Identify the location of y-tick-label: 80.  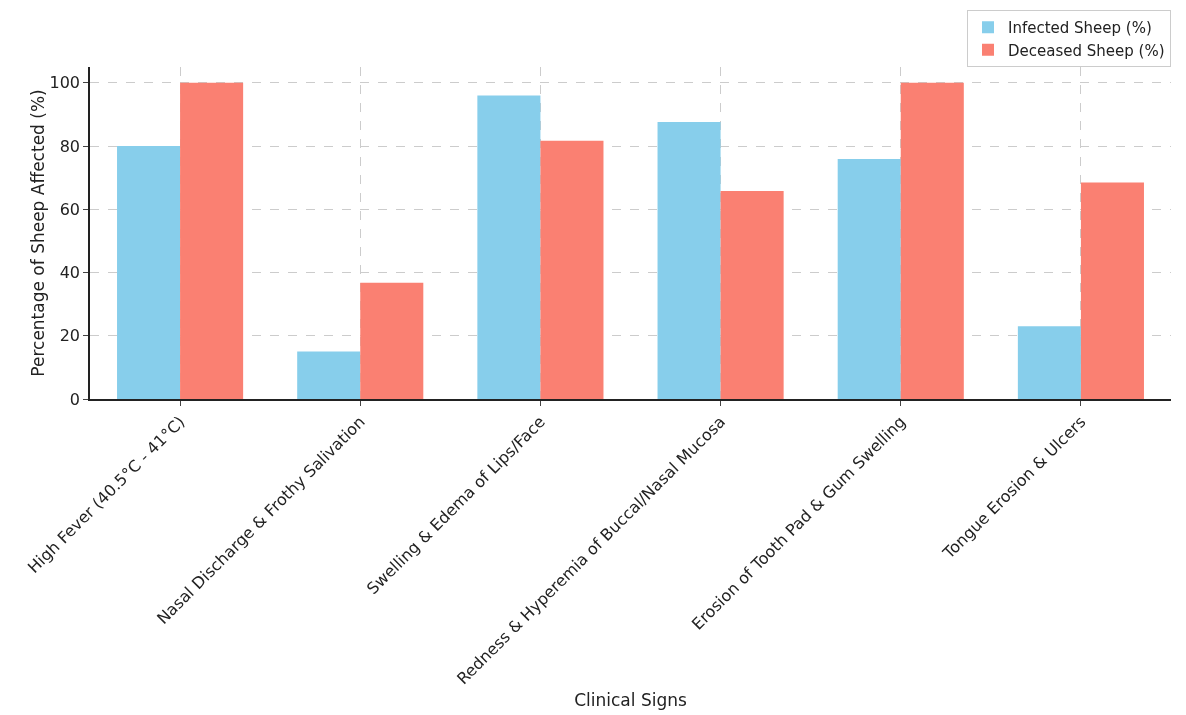
(70, 146).